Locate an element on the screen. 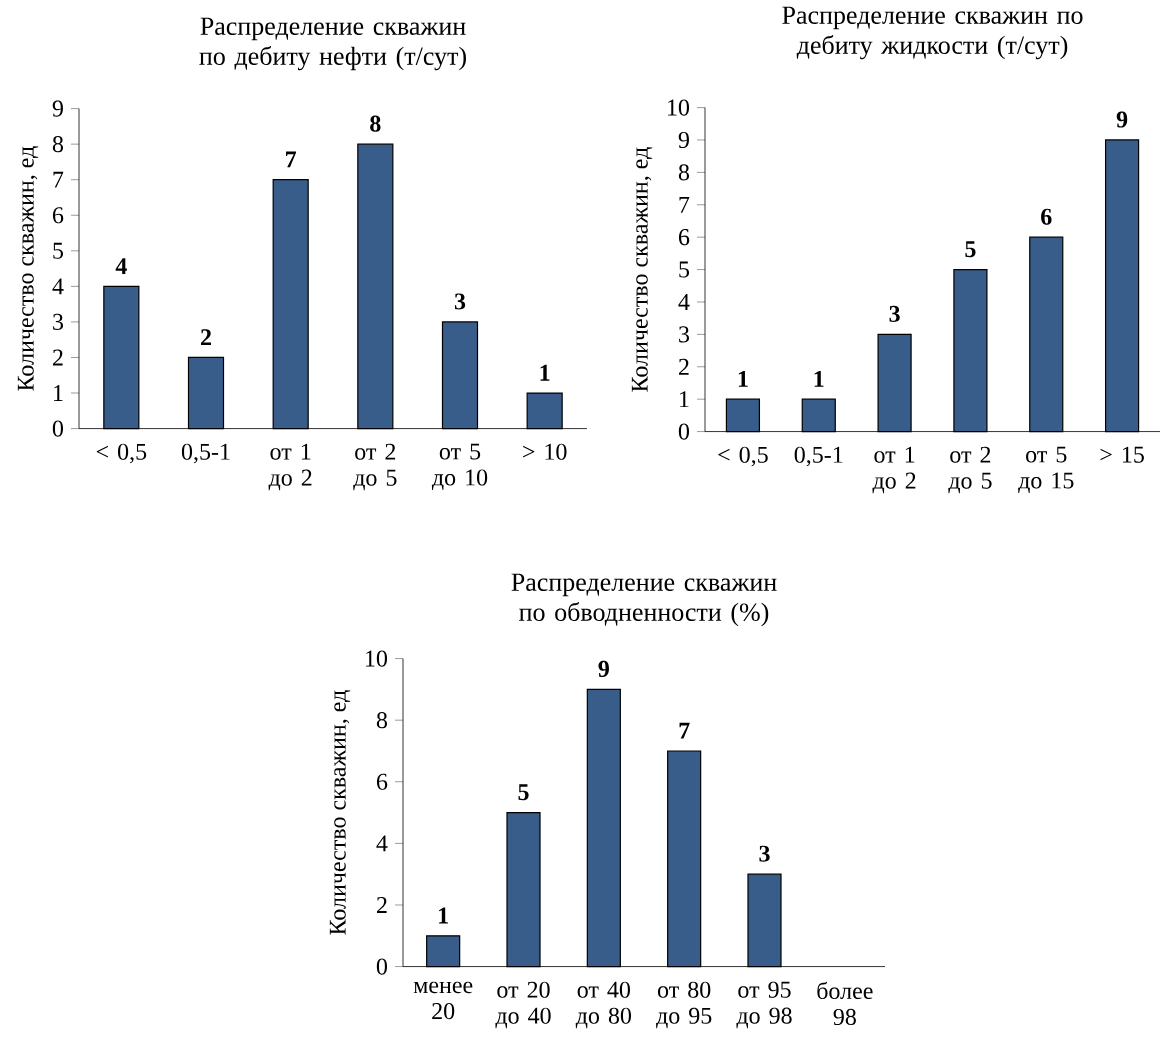 The width and height of the screenshot is (1173, 1063). x-tick-label: от 80 до 95 is located at coordinates (684, 1005).